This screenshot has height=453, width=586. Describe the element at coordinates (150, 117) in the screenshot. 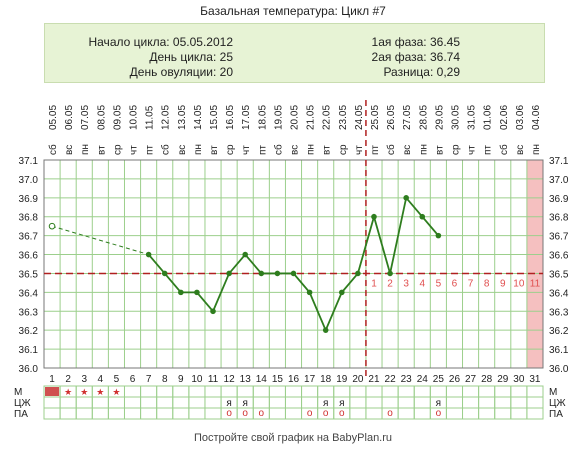

I see `date-label: 11.05` at that location.